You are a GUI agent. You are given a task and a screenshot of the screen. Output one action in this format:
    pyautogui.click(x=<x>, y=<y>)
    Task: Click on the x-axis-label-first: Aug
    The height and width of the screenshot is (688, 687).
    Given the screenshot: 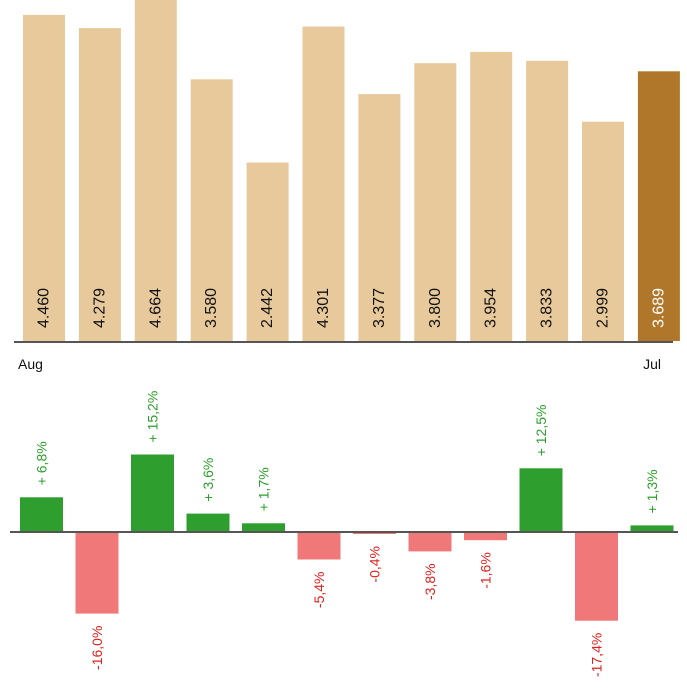 What is the action you would take?
    pyautogui.click(x=30, y=364)
    